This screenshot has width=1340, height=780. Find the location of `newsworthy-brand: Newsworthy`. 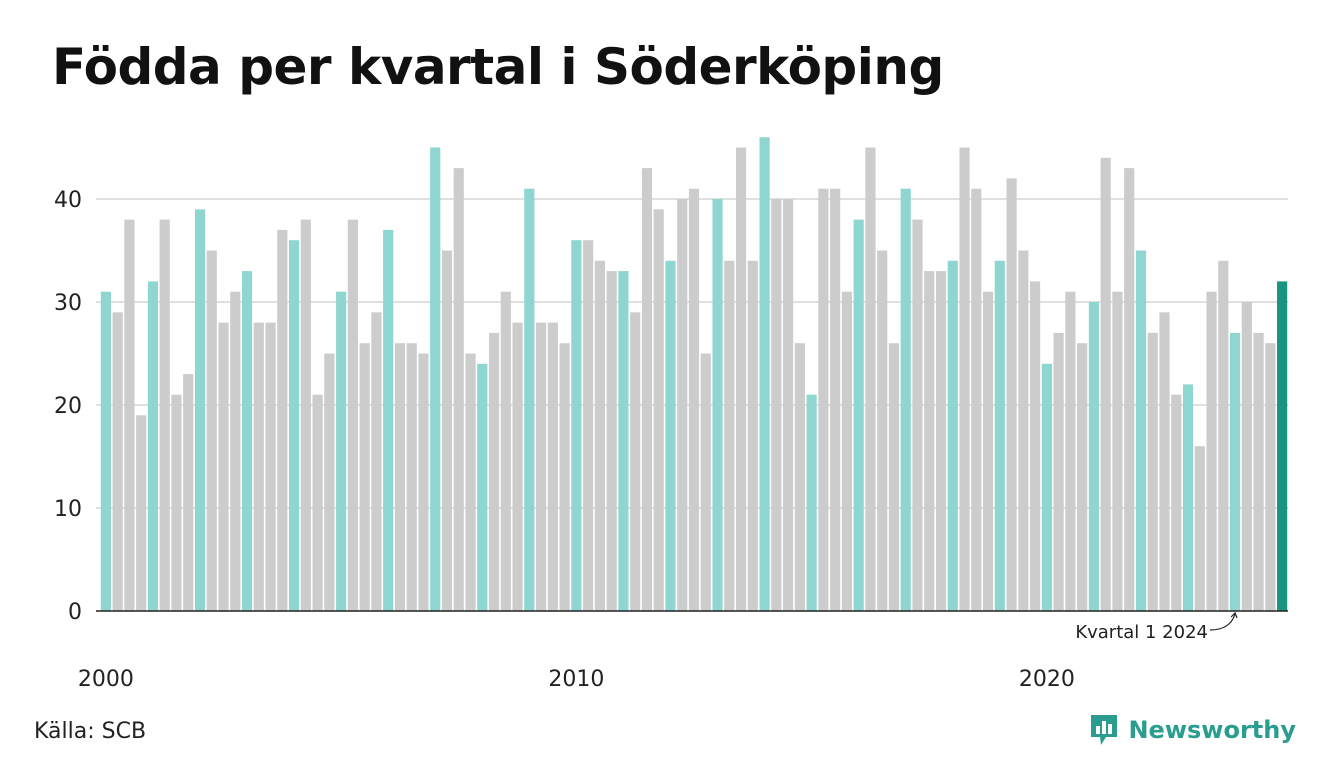

newsworthy-brand: Newsworthy is located at coordinates (1192, 730).